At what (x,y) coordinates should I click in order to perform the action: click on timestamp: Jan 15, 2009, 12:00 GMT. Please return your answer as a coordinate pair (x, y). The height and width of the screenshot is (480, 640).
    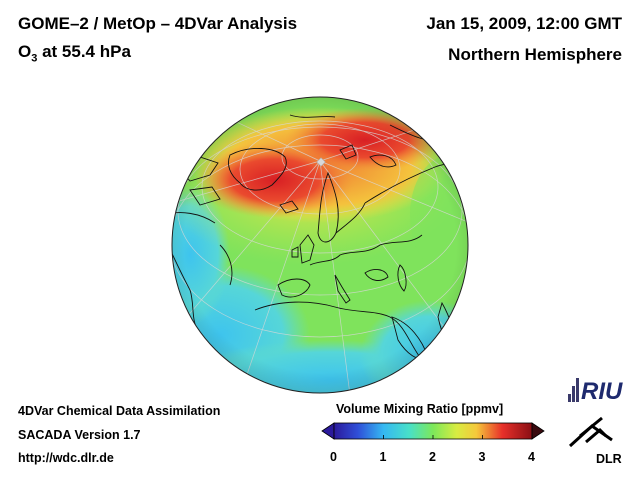
    Looking at the image, I should click on (524, 23).